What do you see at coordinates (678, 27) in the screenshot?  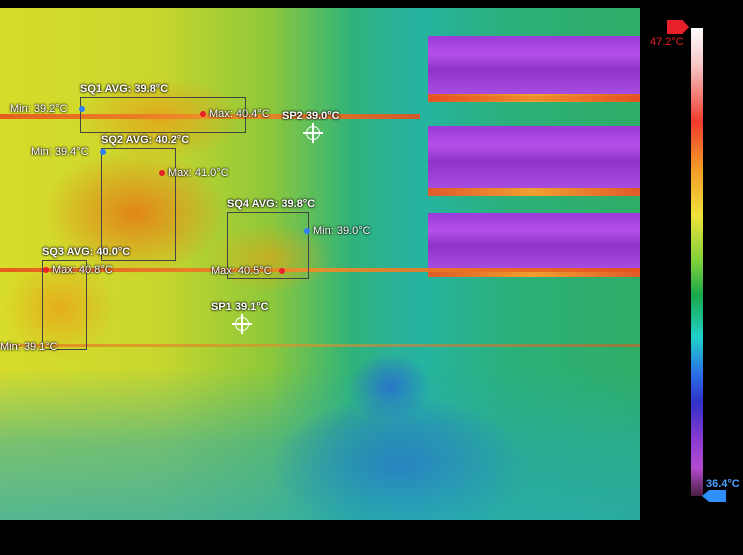 I see `max-temp-marker-icon` at bounding box center [678, 27].